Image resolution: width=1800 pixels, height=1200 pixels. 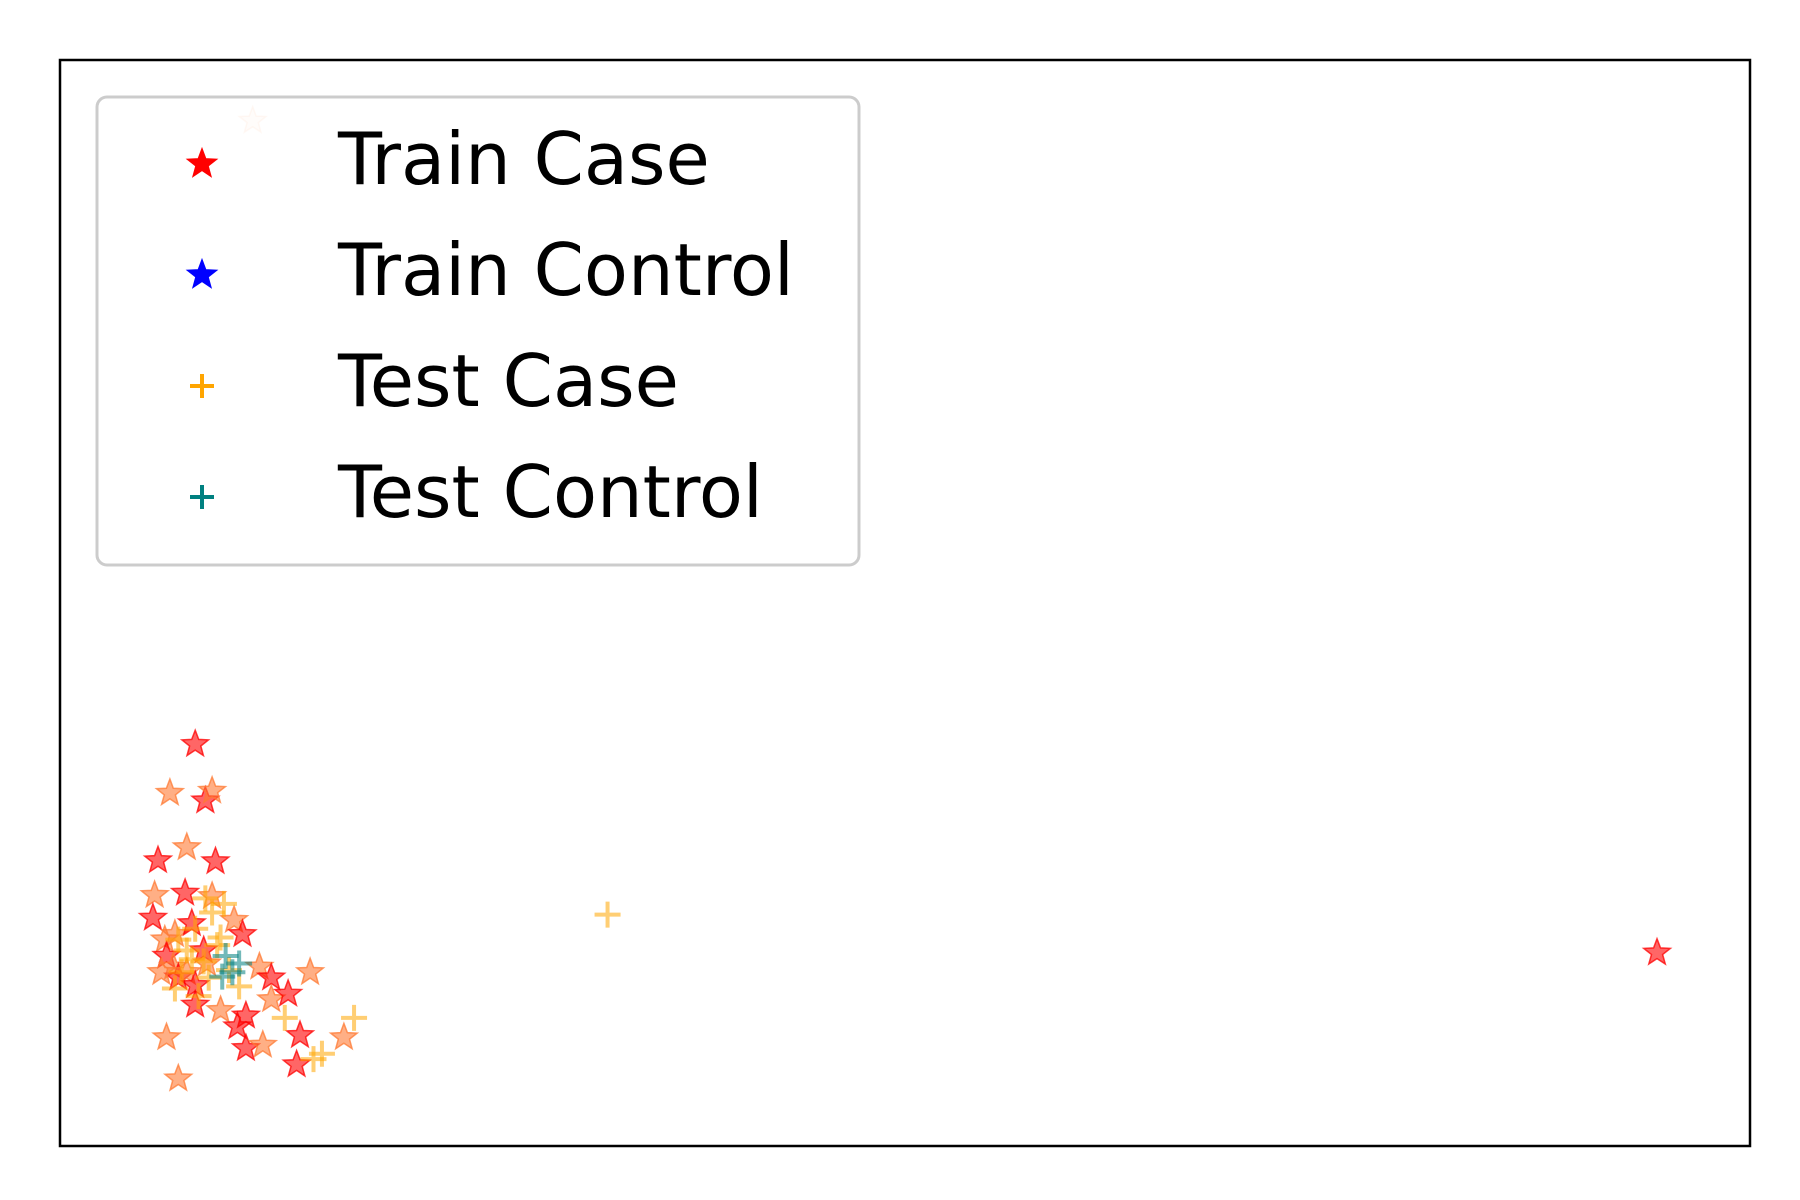 What do you see at coordinates (202, 162) in the screenshot?
I see `legend-marker-train-case` at bounding box center [202, 162].